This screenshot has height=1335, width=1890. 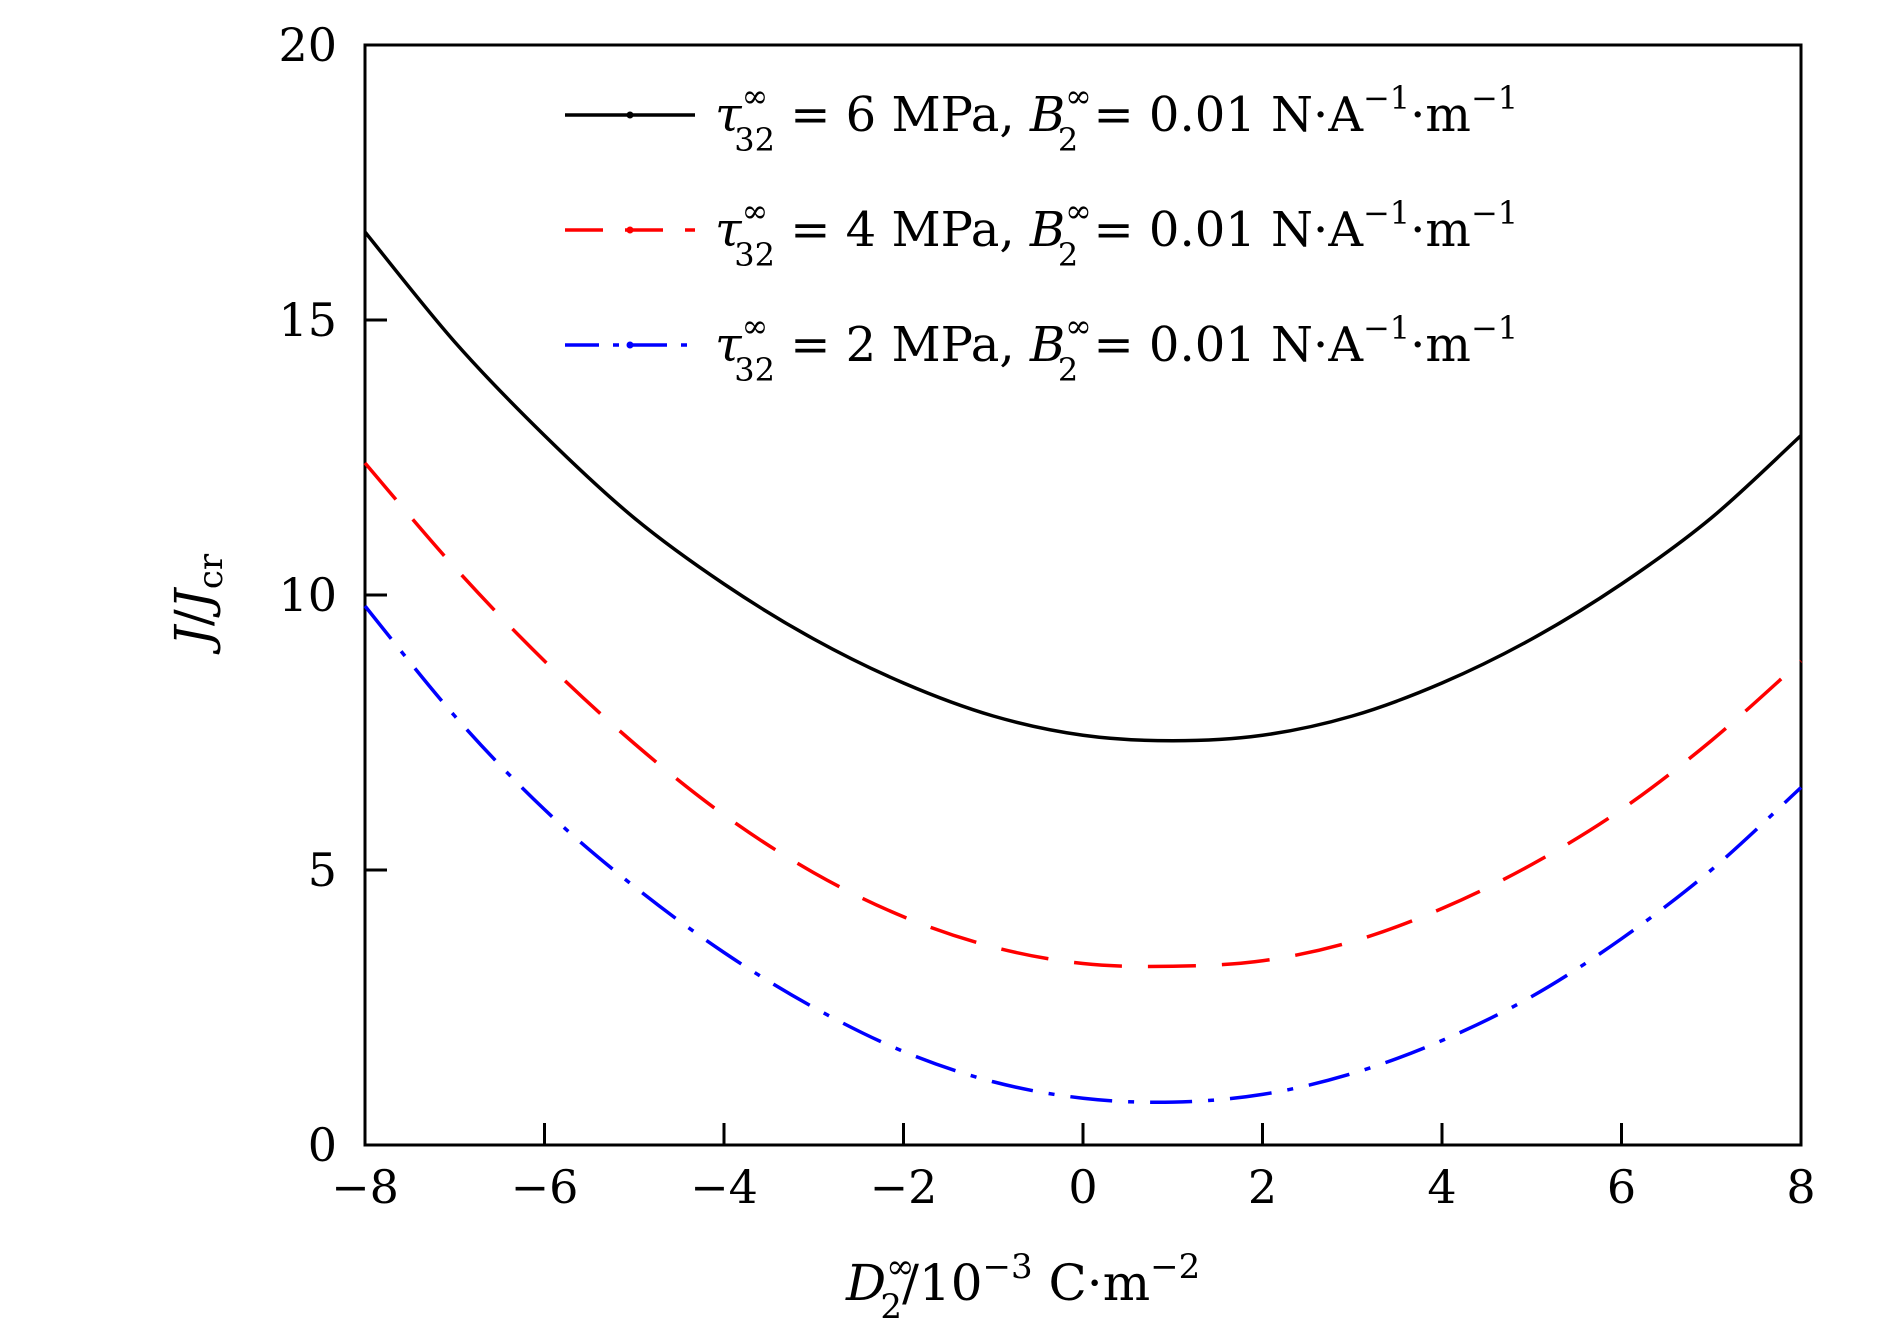 I want to click on x-tick-label: −2, so click(x=904, y=1187).